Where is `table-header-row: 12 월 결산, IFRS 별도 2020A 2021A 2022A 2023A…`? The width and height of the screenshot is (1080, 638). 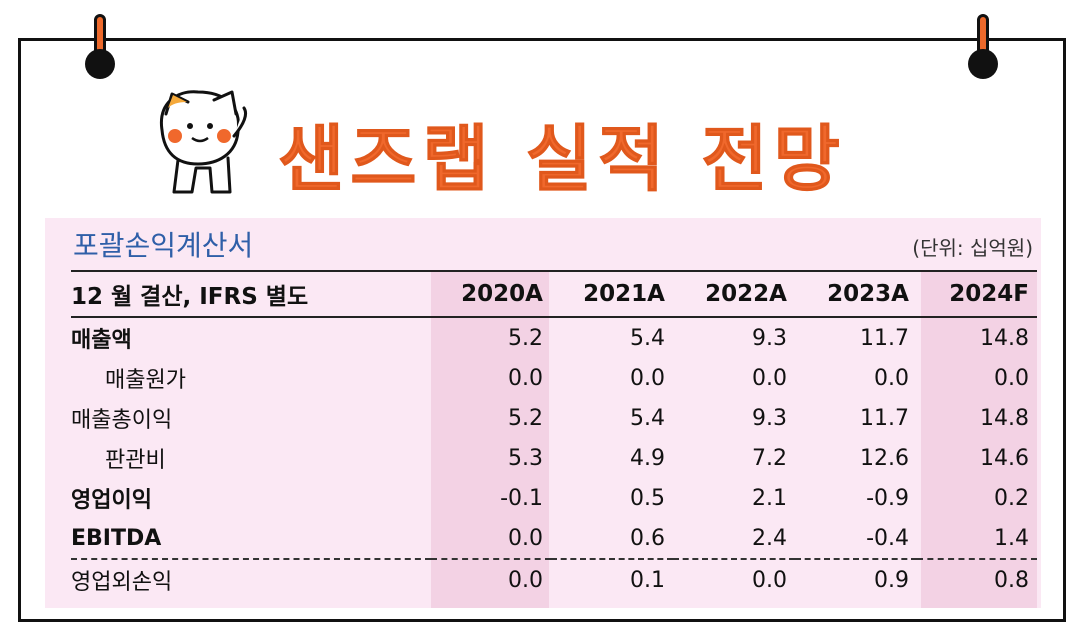 table-header-row: 12 월 결산, IFRS 별도 2020A 2021A 2022A 2023A… is located at coordinates (554, 294).